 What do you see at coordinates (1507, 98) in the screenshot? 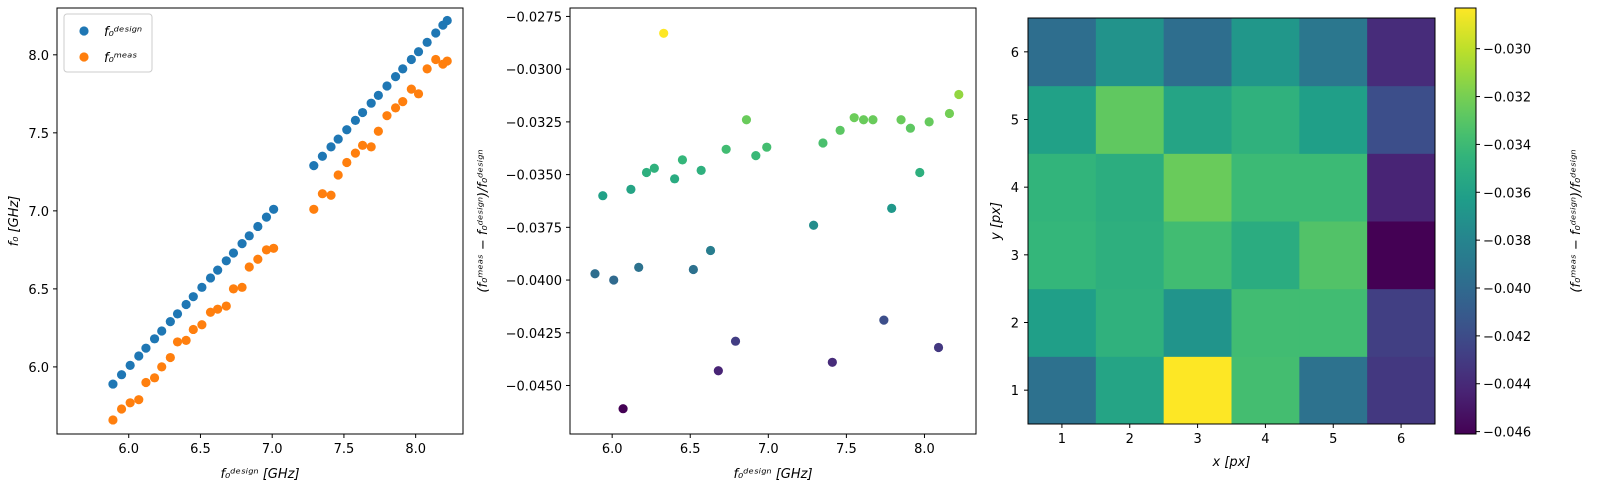
I see `colorbar-tick-label: −0.032` at bounding box center [1507, 98].